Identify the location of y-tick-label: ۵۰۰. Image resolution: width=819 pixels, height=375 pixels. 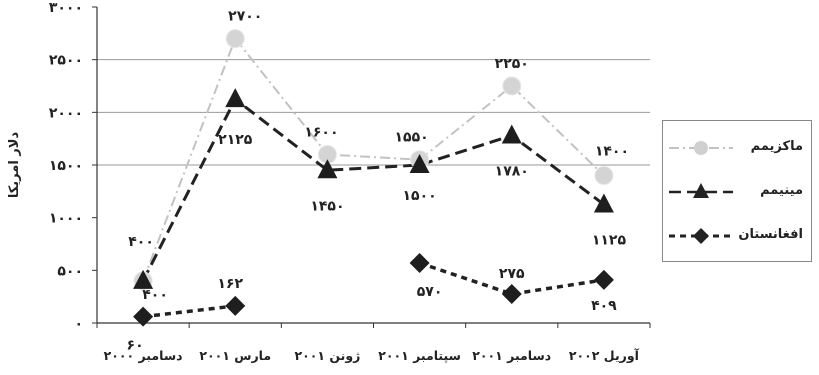
(70, 271).